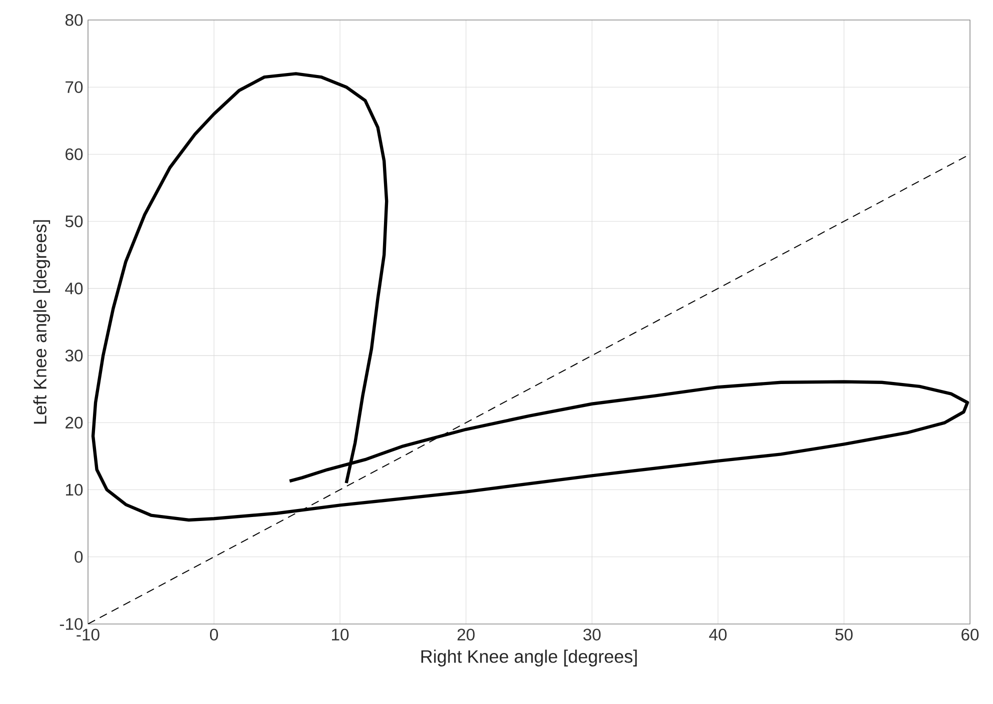 This screenshot has height=704, width=993. I want to click on x-axis-title: Right Knee angle [degrees], so click(529, 658).